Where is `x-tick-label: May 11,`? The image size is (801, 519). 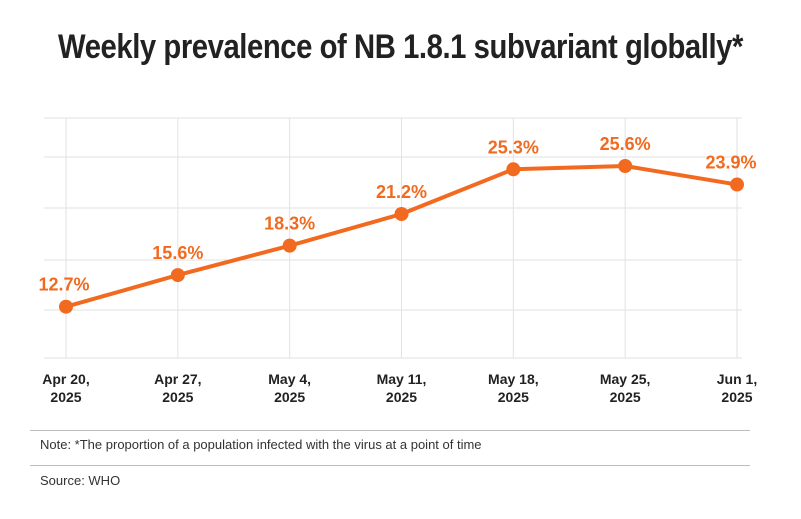 x-tick-label: May 11, is located at coordinates (402, 379).